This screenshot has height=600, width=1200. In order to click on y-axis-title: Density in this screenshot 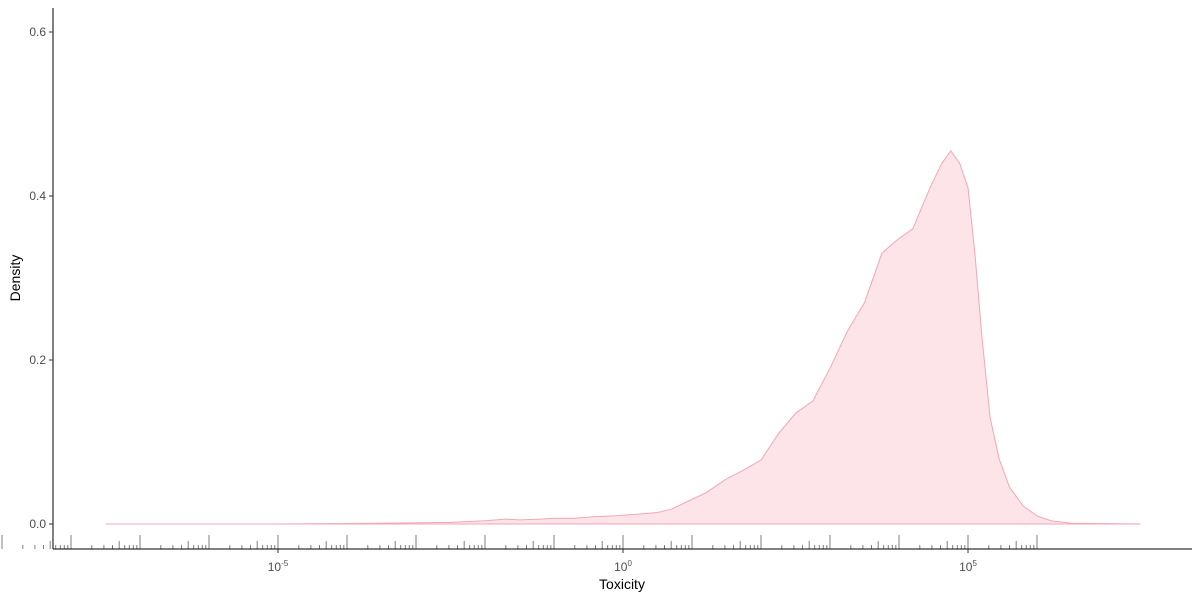, I will do `click(15, 278)`.